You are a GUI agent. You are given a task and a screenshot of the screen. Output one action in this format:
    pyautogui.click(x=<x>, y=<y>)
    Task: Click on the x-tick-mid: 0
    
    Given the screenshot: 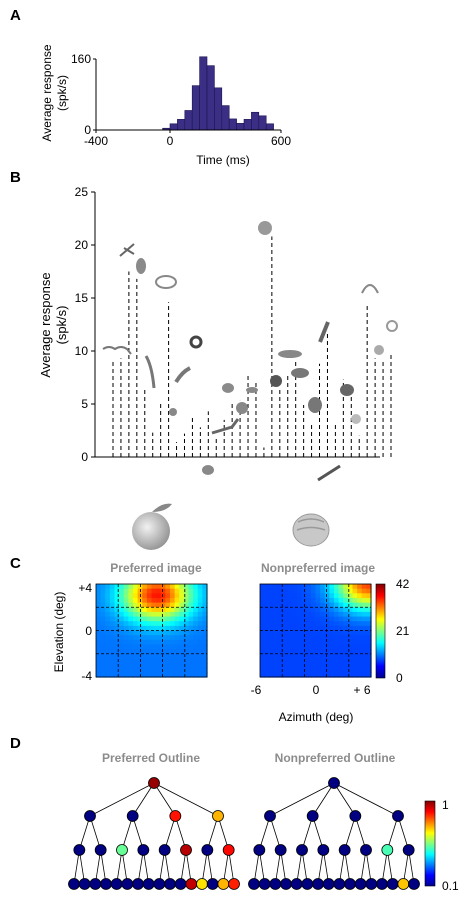 What is the action you would take?
    pyautogui.click(x=316, y=690)
    